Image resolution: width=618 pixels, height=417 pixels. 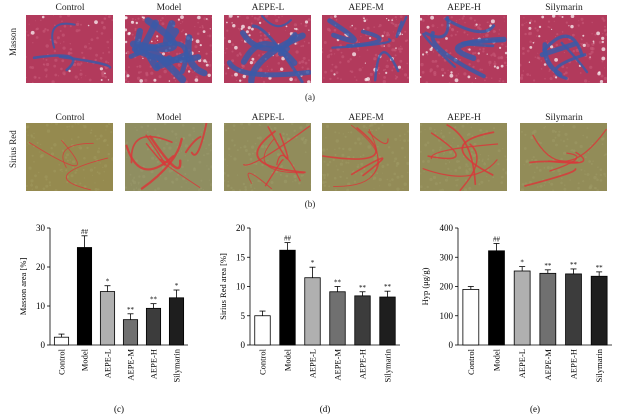 What do you see at coordinates (447, 257) in the screenshot?
I see `chart-e-y-tick-label: 300` at bounding box center [447, 257].